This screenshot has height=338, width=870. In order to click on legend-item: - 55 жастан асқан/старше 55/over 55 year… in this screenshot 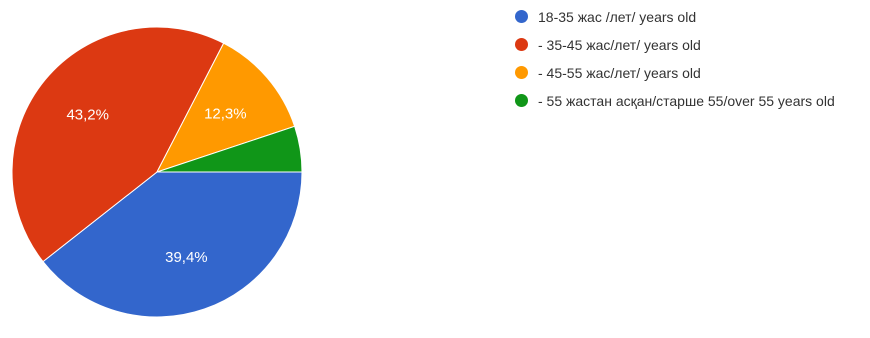, I will do `click(690, 101)`.